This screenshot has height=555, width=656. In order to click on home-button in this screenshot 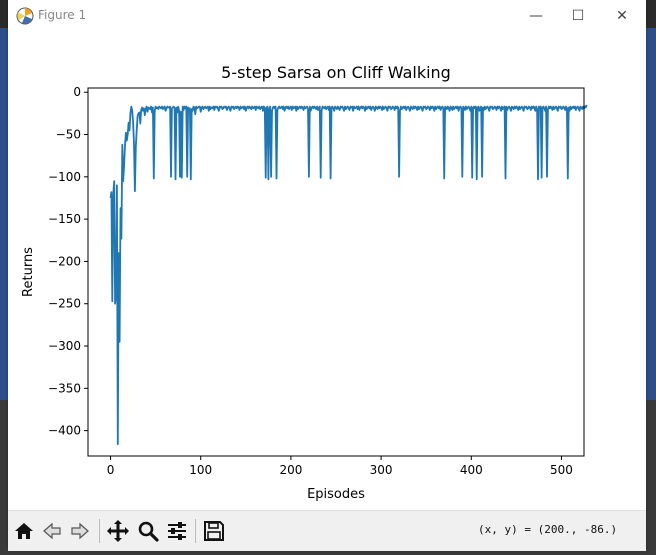, I will do `click(24, 531)`.